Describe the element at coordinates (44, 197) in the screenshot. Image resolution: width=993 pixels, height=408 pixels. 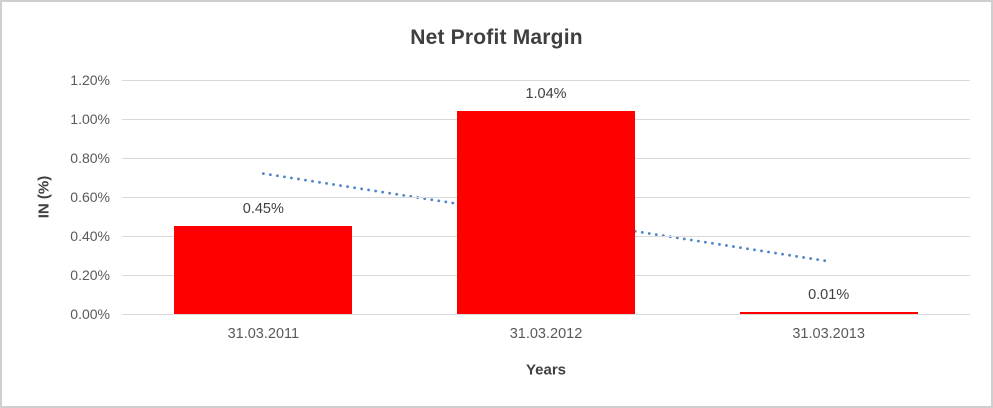
I see `y-axis-title: IN (%)` at that location.